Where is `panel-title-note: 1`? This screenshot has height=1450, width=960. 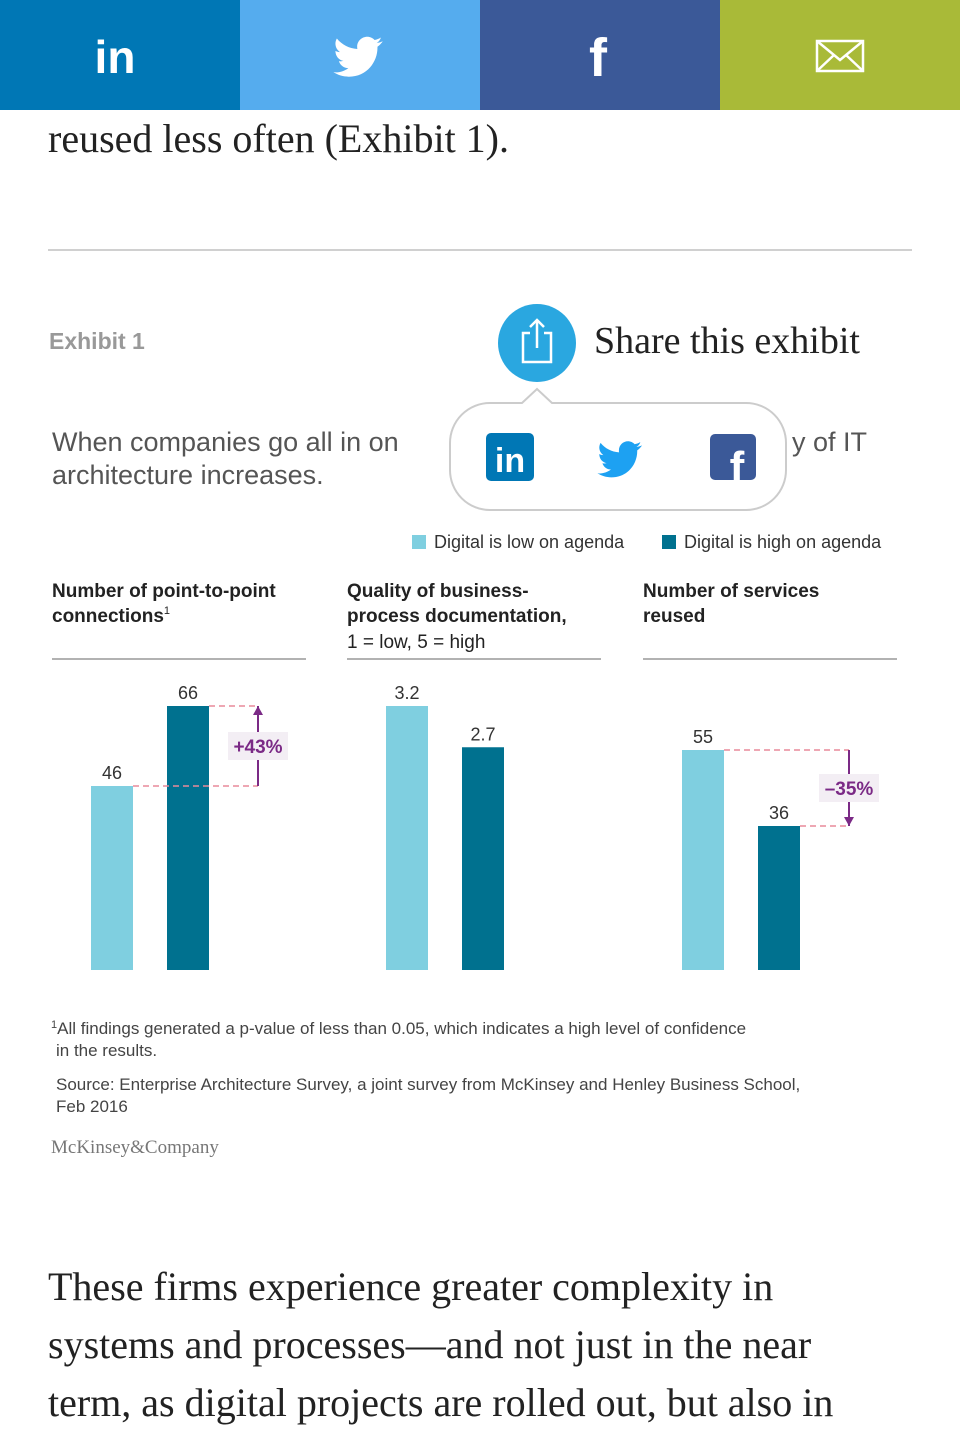 panel-title-note: 1 is located at coordinates (167, 611).